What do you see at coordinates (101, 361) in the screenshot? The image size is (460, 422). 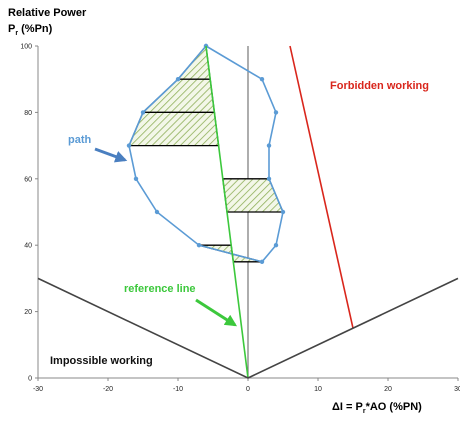 I see `impossible-label: Impossible working` at bounding box center [101, 361].